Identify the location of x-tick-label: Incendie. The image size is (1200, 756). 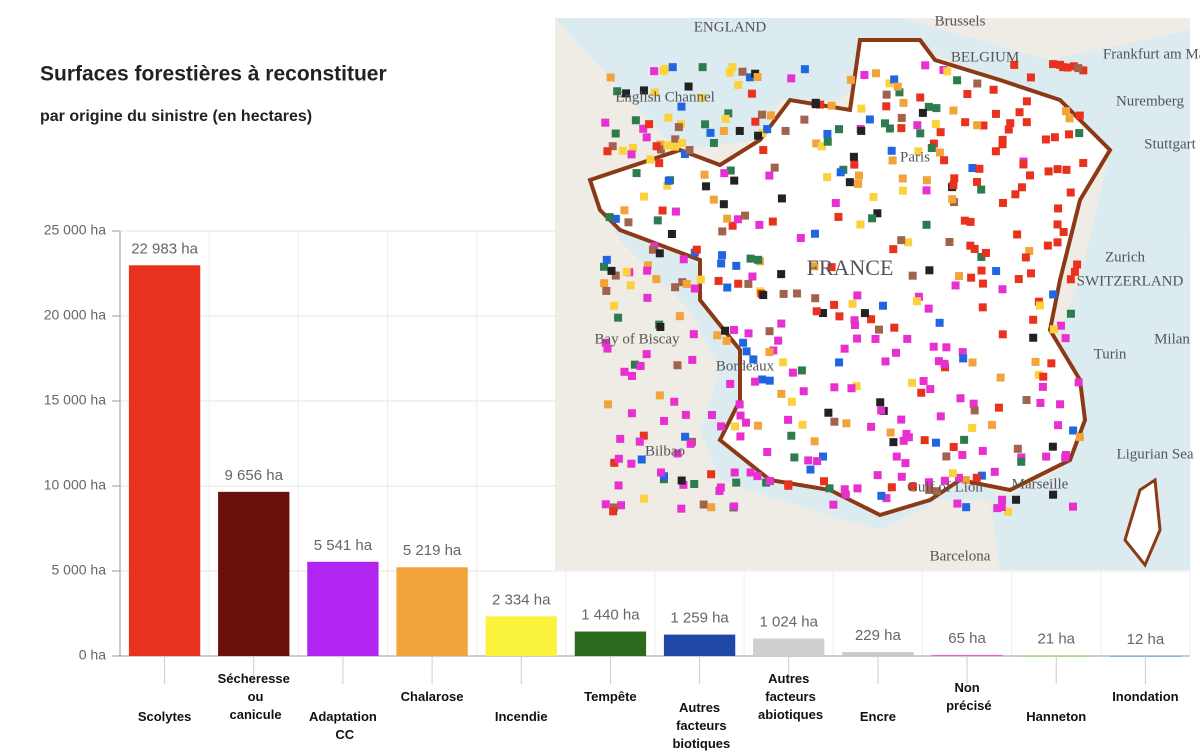
(521, 716).